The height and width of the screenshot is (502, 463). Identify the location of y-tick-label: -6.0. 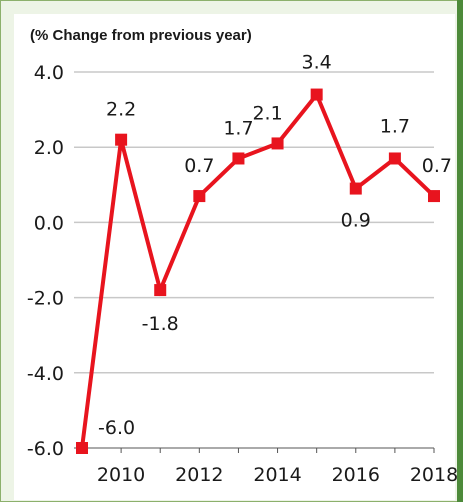
(45, 449).